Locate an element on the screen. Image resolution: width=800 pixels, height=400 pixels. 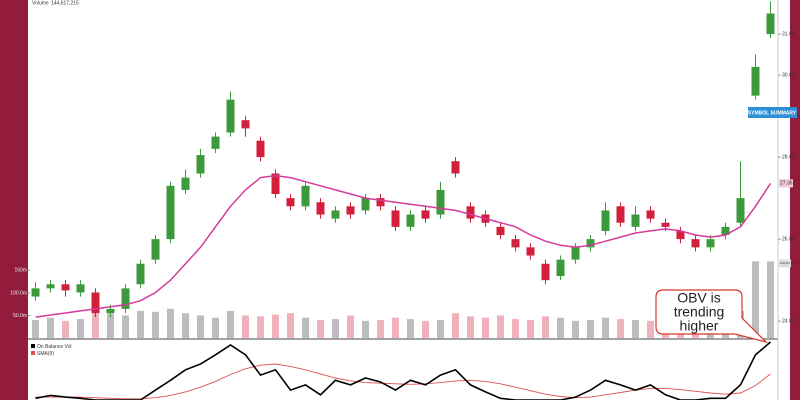
callout-text: trending is located at coordinates (699, 312).